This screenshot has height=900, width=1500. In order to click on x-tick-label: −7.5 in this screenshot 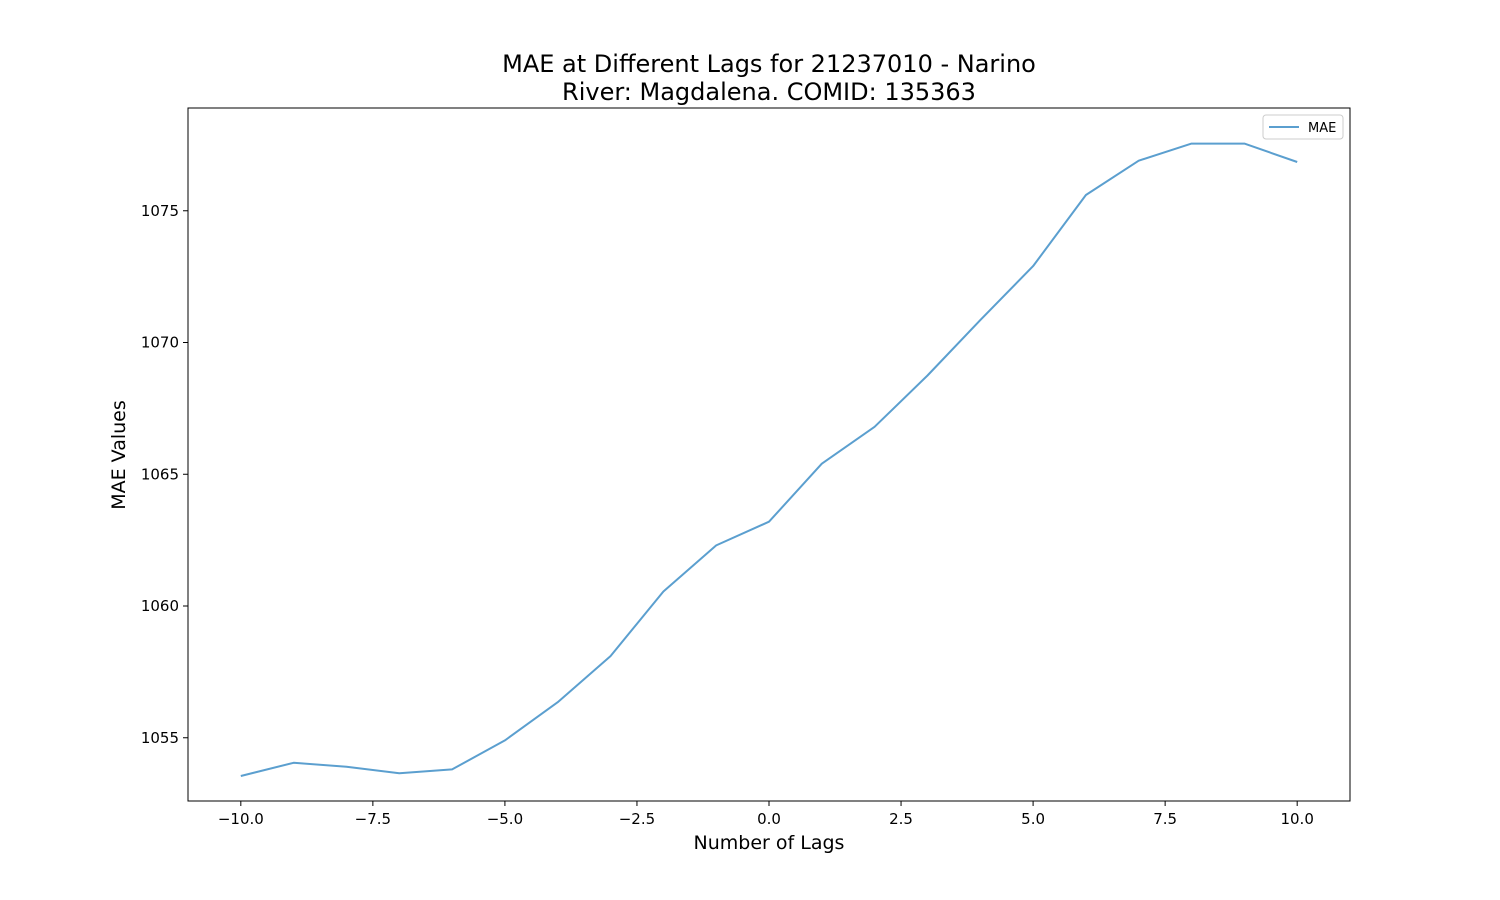, I will do `click(373, 819)`.